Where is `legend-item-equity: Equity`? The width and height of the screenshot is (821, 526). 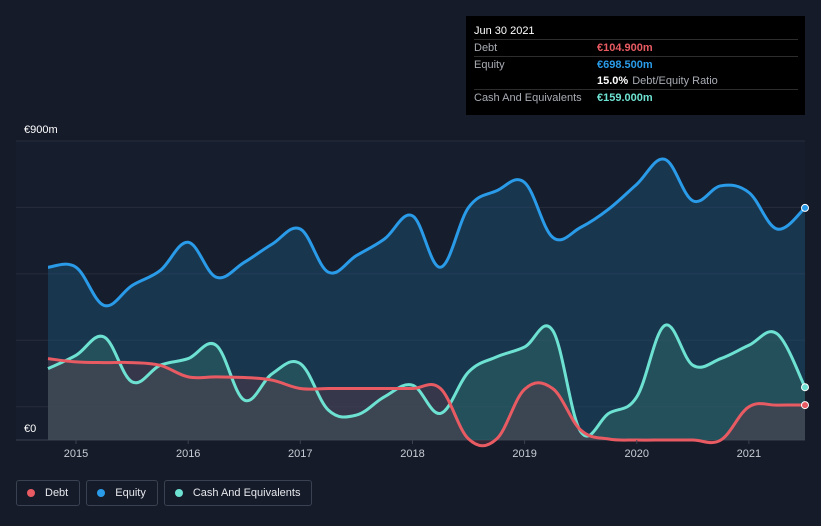 legend-item-equity: Equity is located at coordinates (122, 493).